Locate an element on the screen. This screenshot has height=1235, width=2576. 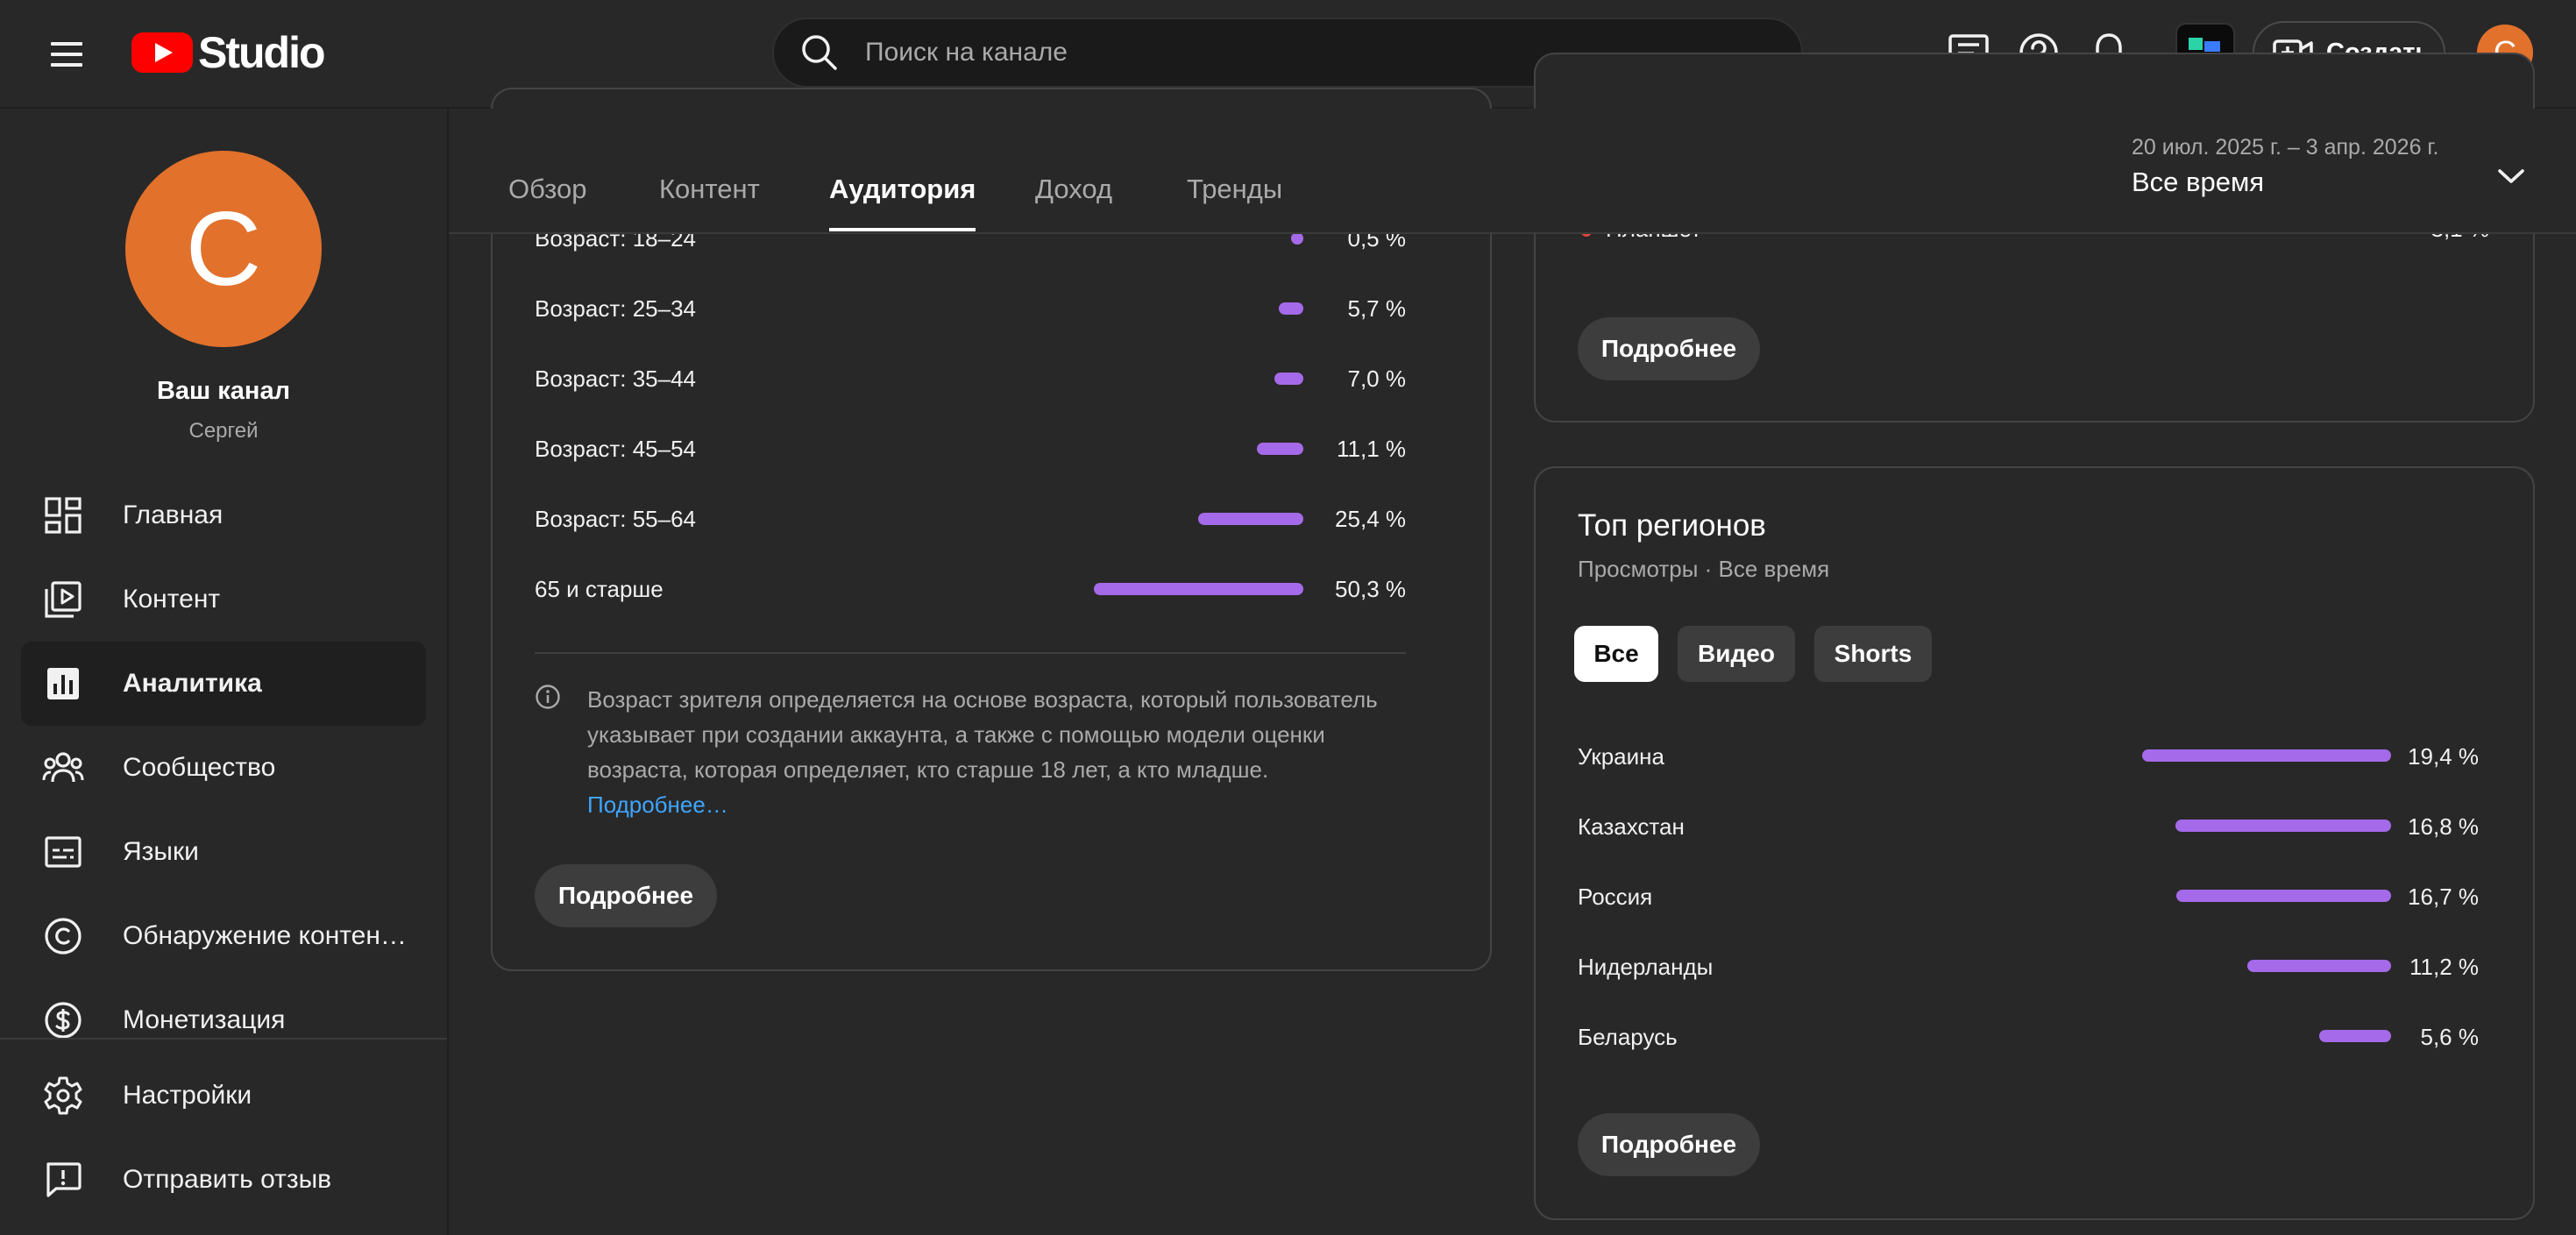
region-row-value: 5,6 % is located at coordinates (2450, 1037).